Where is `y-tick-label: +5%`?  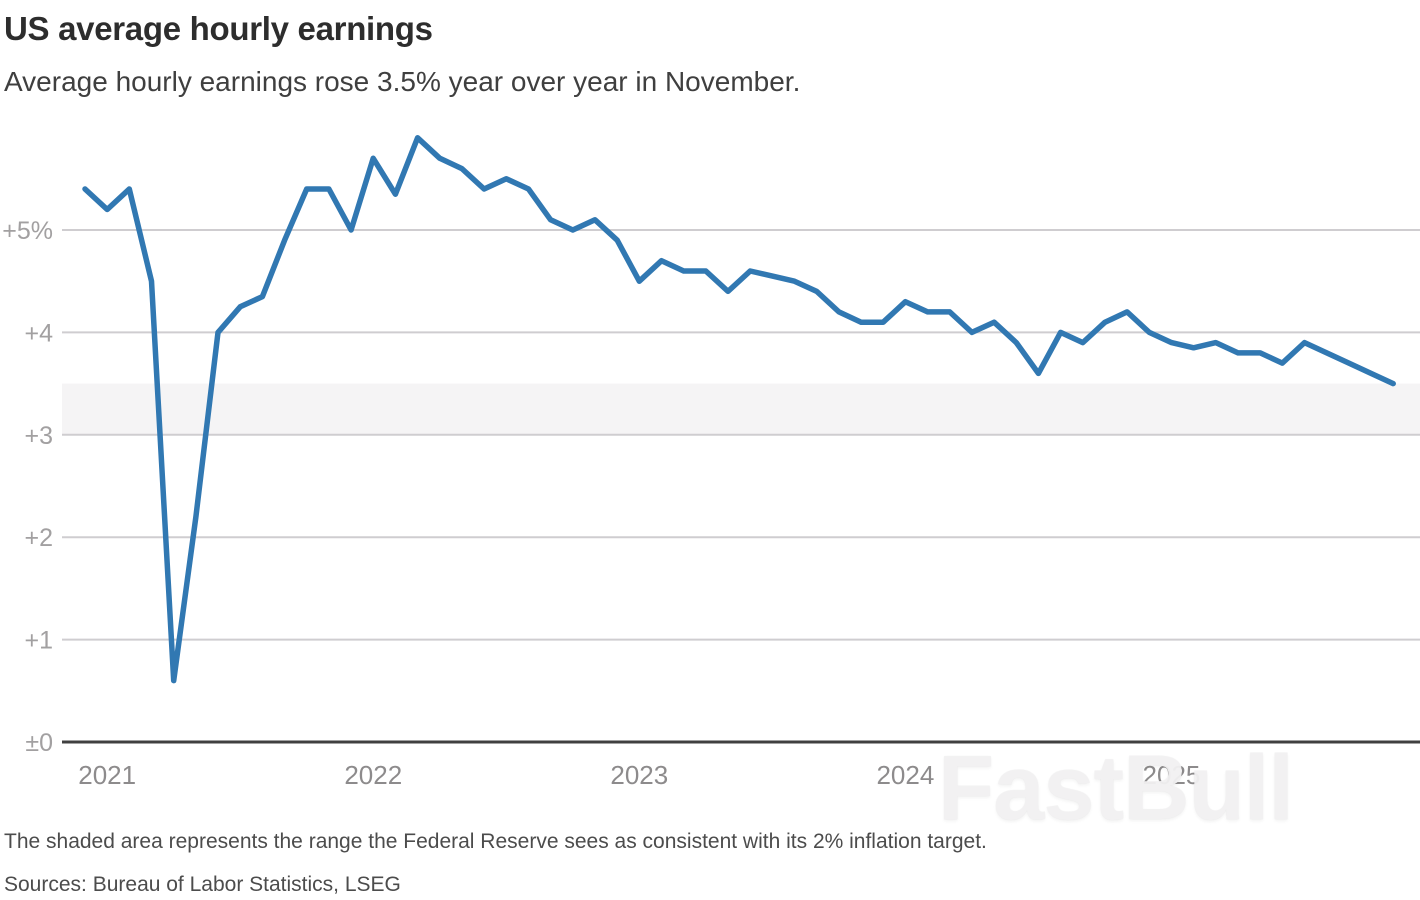 y-tick-label: +5% is located at coordinates (27, 231).